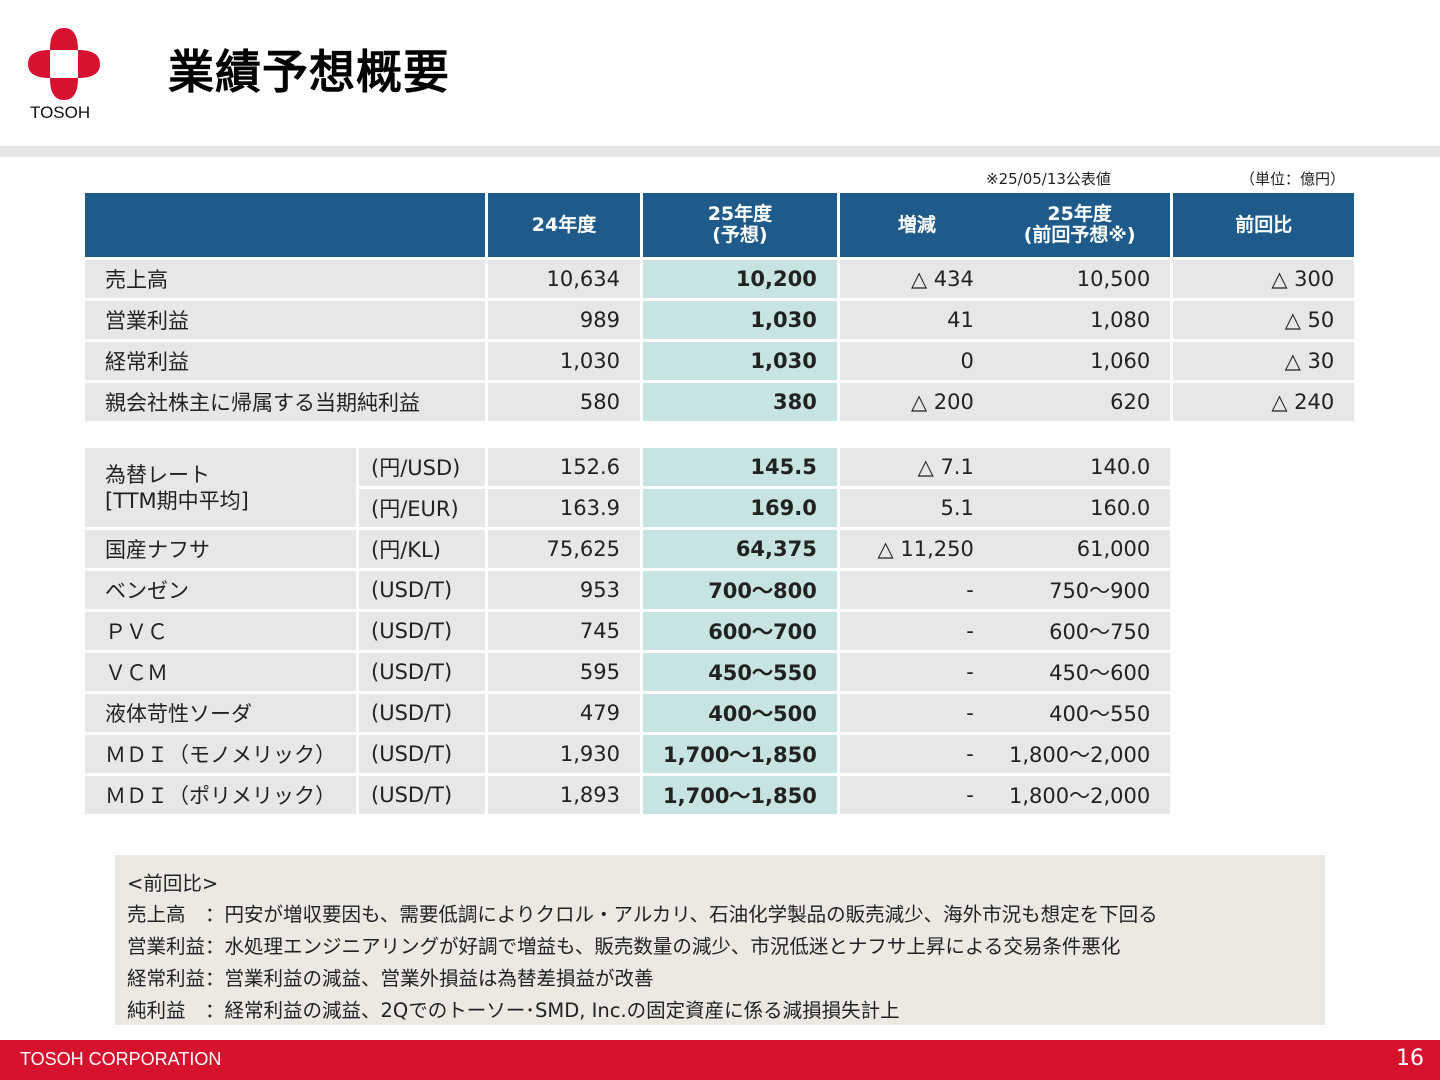  I want to click on row-label: ベンゼン, so click(220, 590).